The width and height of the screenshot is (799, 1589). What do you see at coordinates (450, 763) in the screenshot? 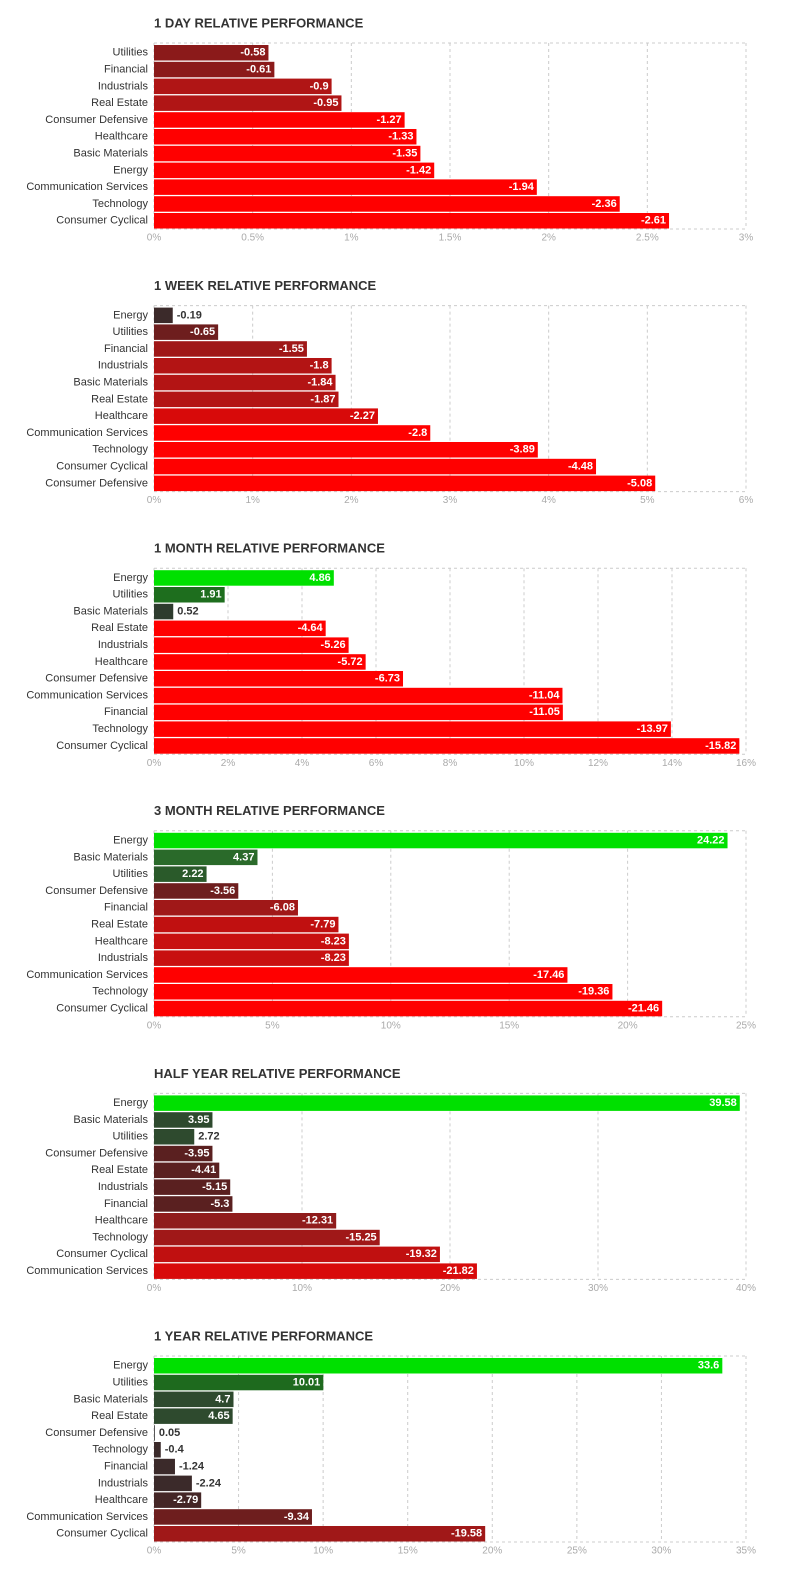
I see `x-tick-label: 8%` at bounding box center [450, 763].